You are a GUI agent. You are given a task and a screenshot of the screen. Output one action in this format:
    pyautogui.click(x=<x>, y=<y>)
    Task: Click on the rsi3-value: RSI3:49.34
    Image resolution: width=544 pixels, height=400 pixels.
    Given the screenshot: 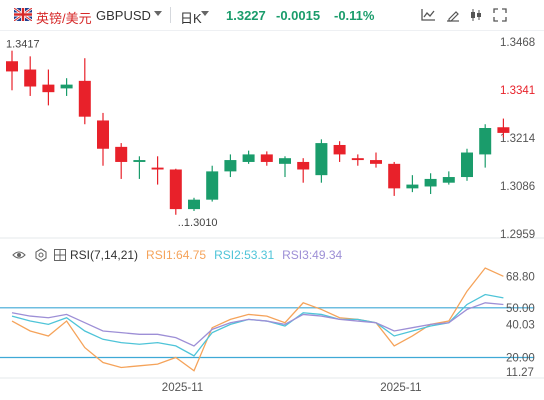 What is the action you would take?
    pyautogui.click(x=312, y=255)
    